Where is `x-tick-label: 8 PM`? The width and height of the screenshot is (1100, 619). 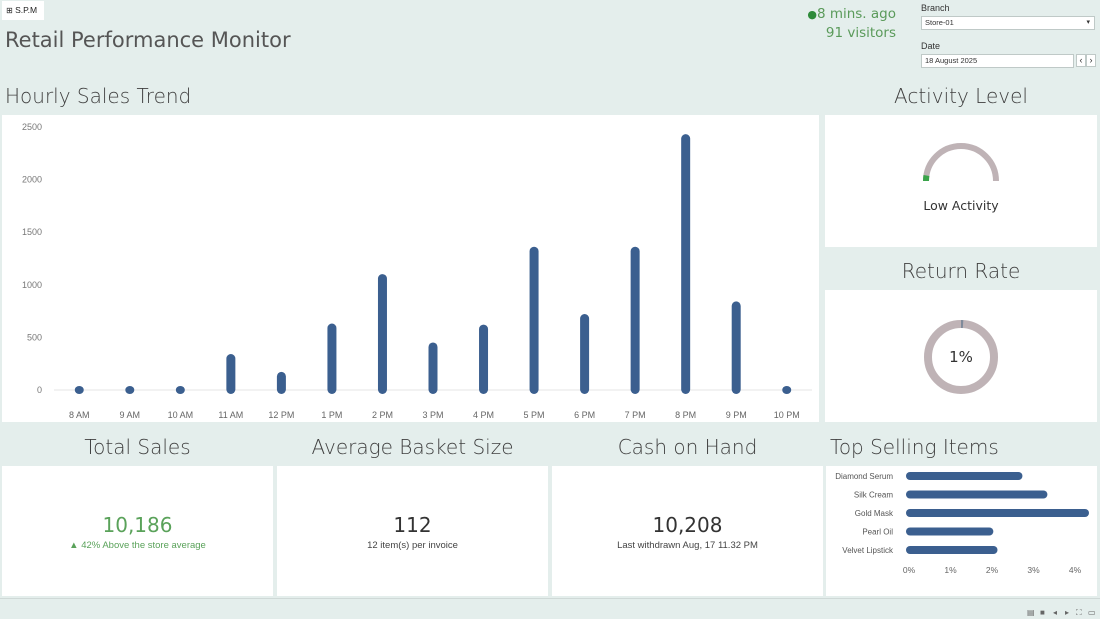
x-tick-label: 8 PM is located at coordinates (685, 415).